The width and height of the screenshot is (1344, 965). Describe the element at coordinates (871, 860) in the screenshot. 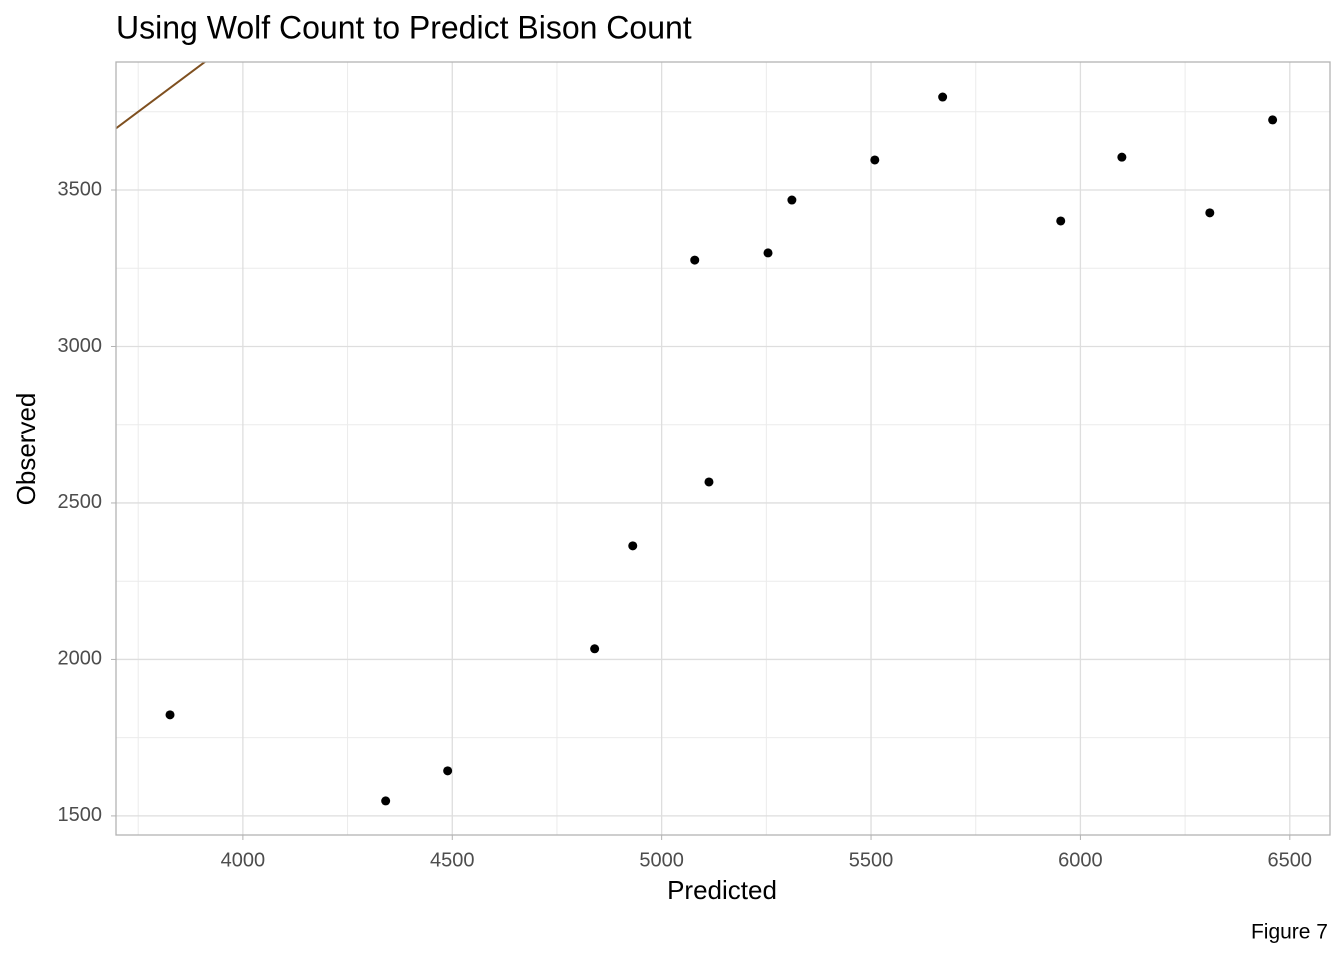

I see `x-tick-label: 5500` at that location.